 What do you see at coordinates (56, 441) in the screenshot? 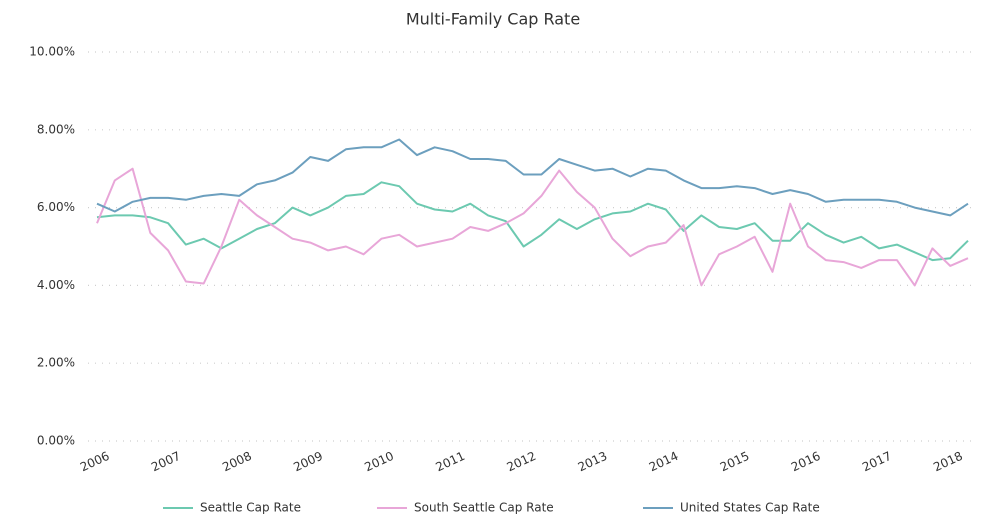
I see `y-tick-label: 0.00%` at bounding box center [56, 441].